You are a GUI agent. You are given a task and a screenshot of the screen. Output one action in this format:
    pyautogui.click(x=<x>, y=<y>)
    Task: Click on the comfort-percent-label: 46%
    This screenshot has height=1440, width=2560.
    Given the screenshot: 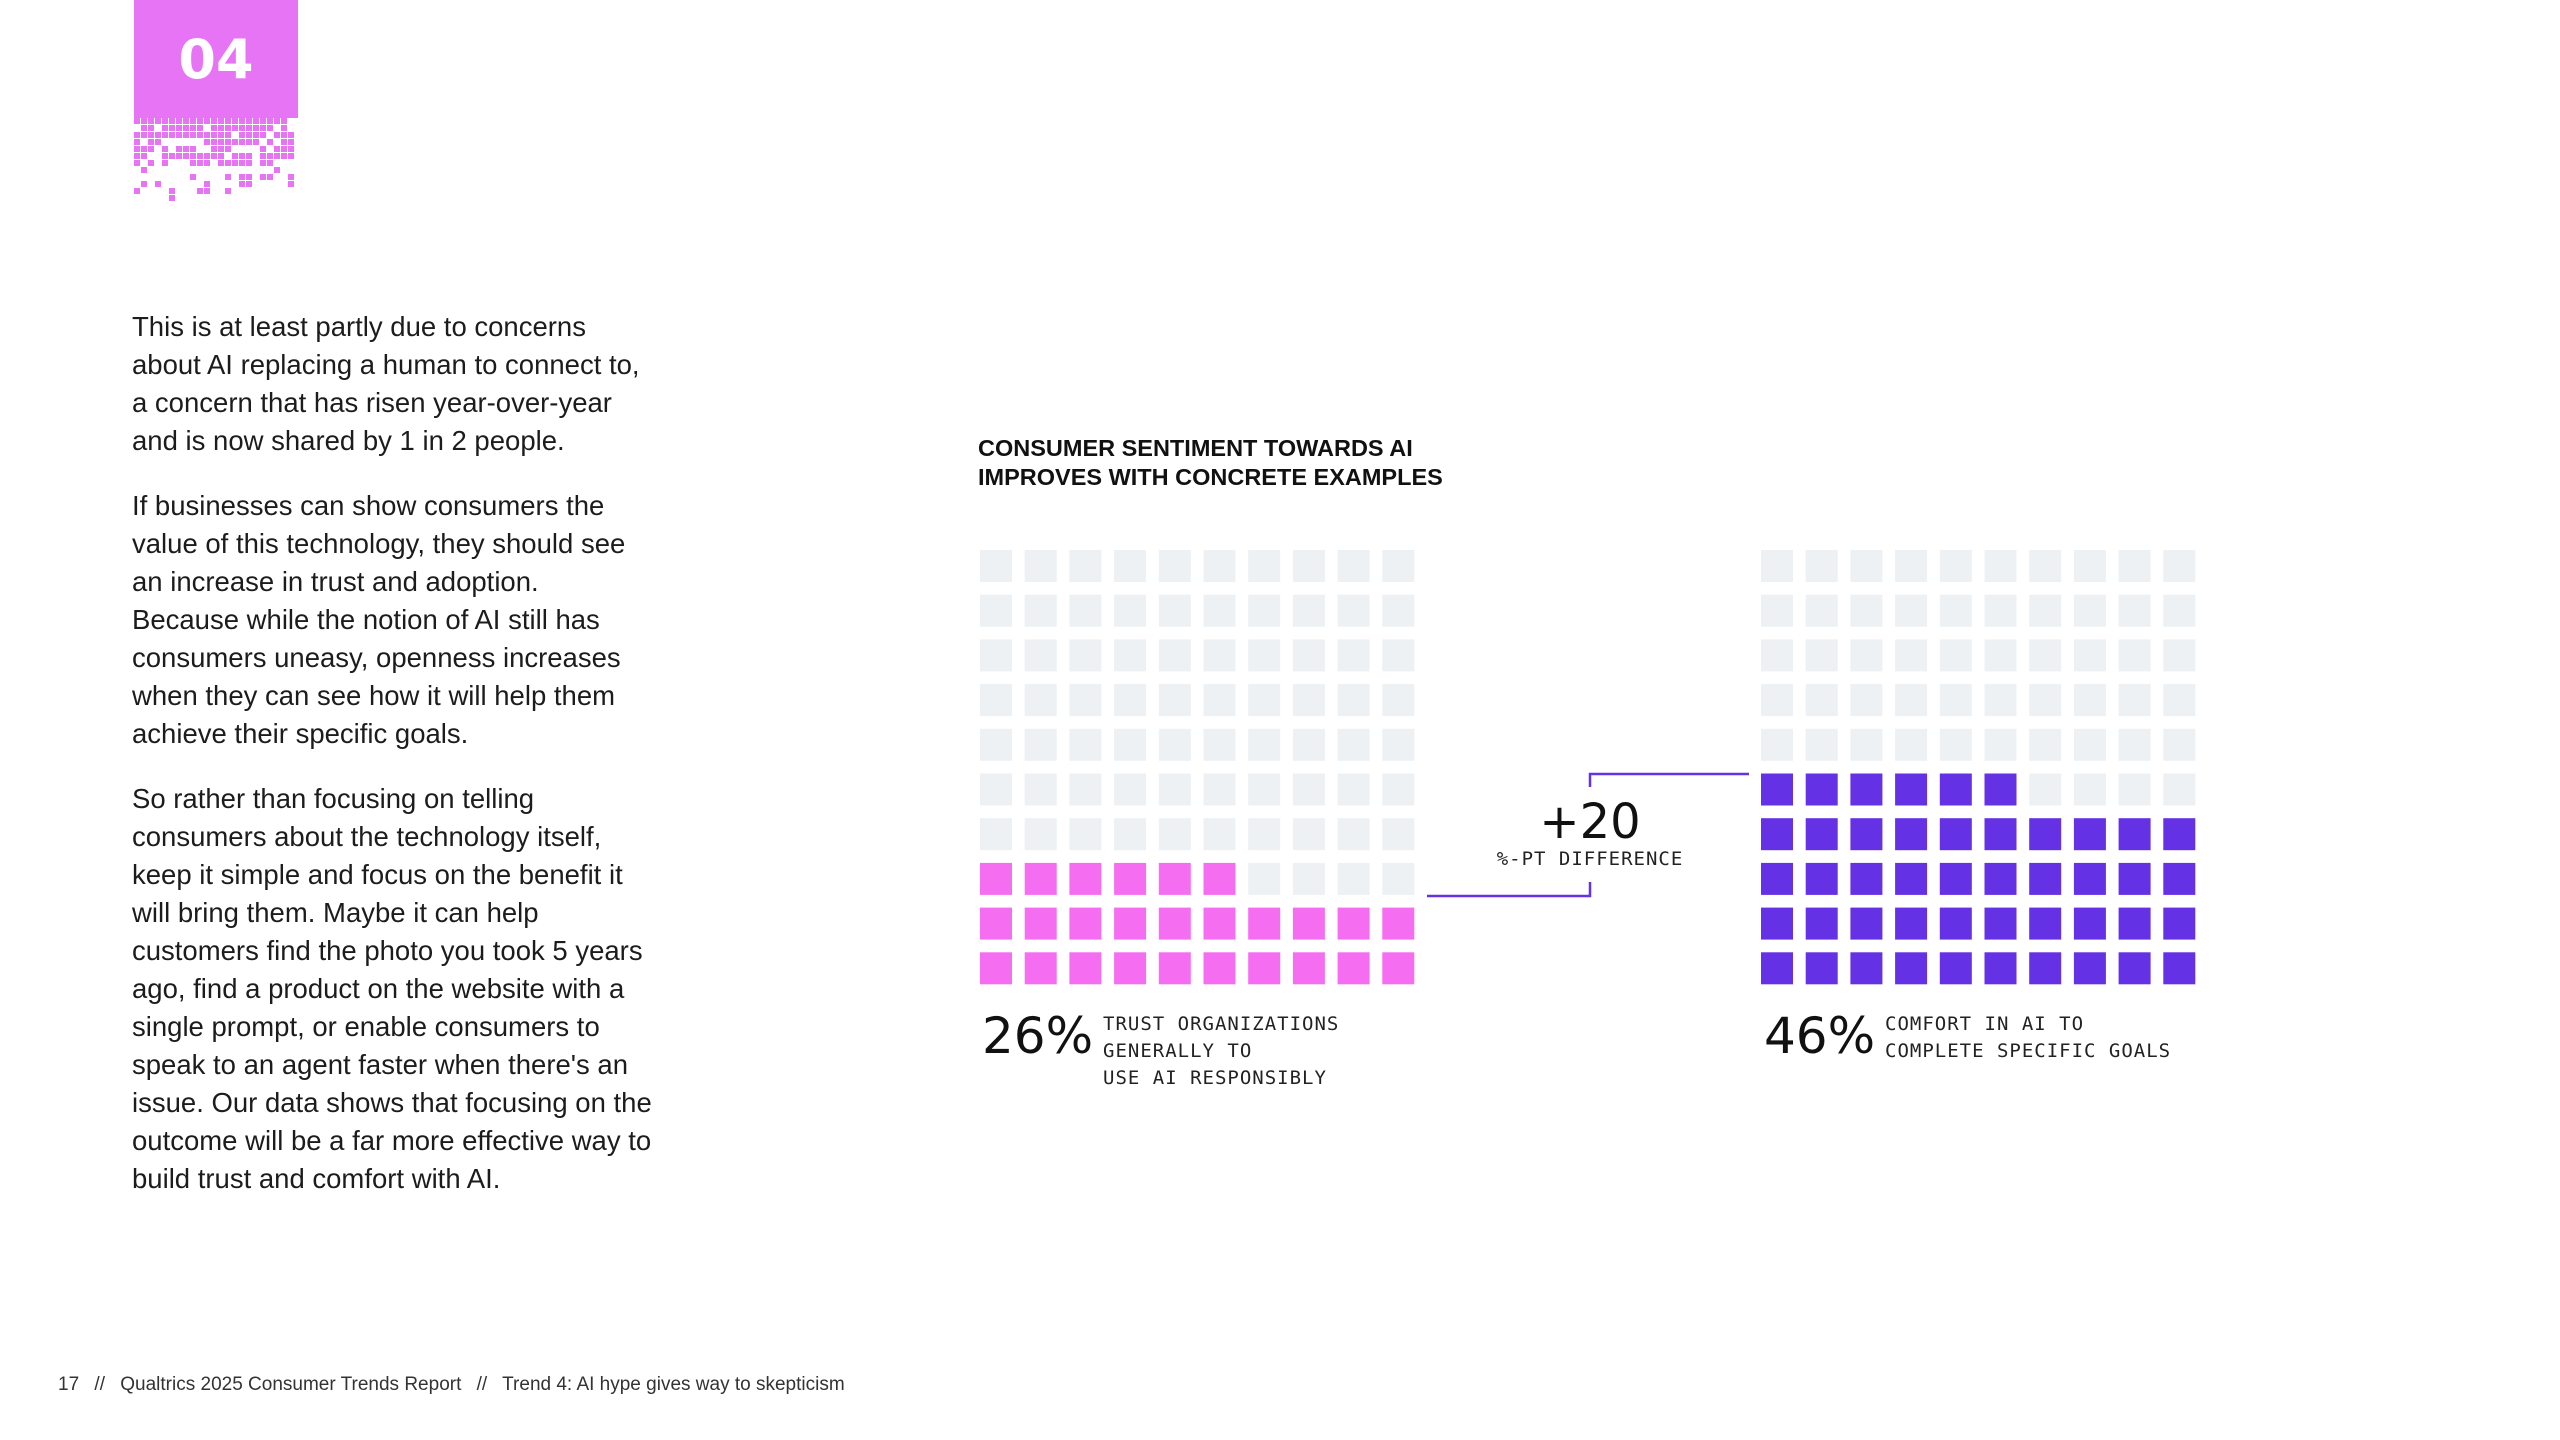 What is the action you would take?
    pyautogui.click(x=1819, y=1036)
    